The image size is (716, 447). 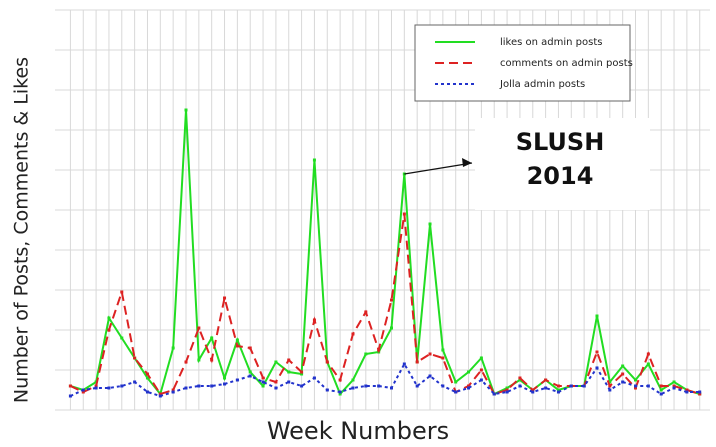 I want to click on annotation-text: 2014, so click(x=560, y=176).